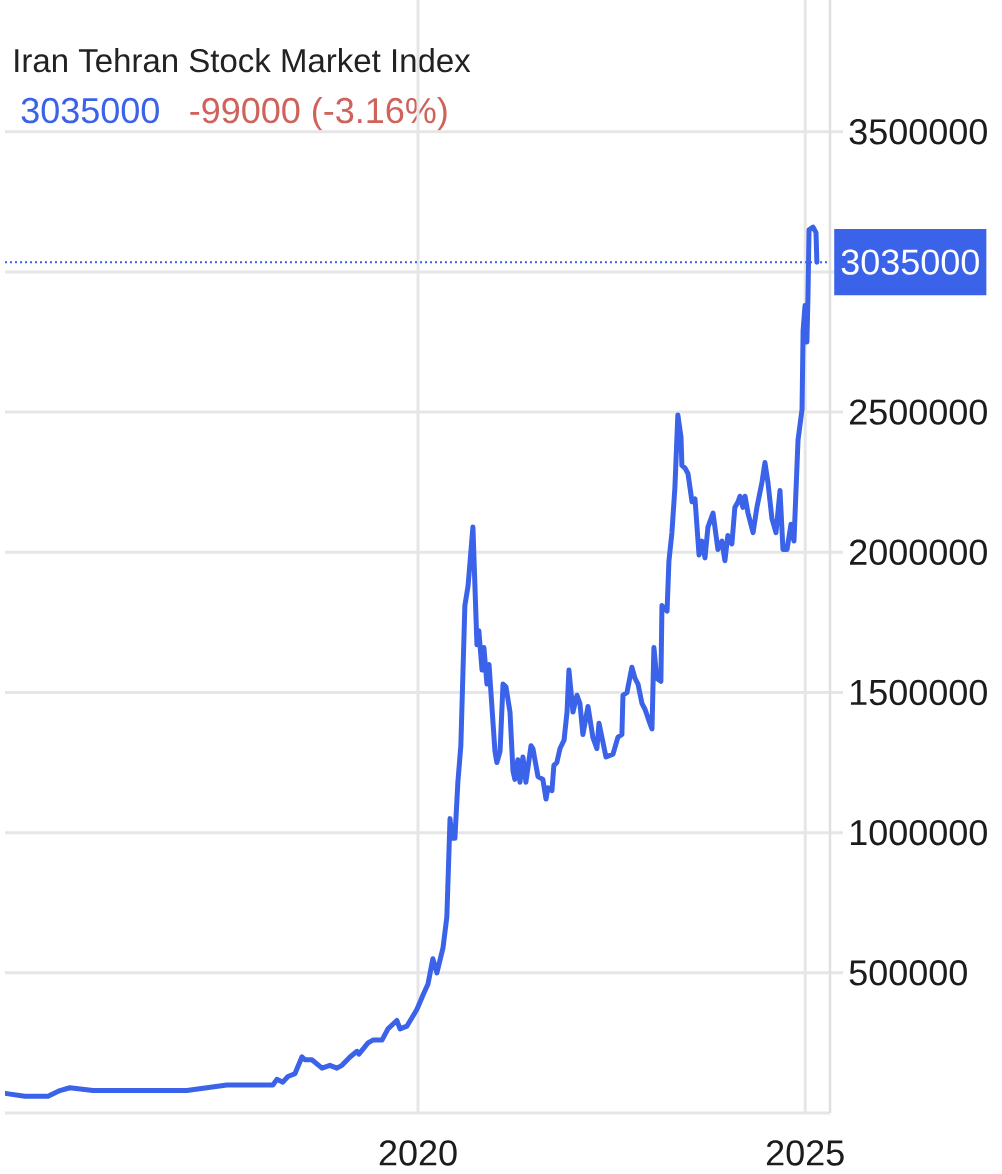 The image size is (1002, 1174). Describe the element at coordinates (918, 552) in the screenshot. I see `y-tick-label: 2000000` at that location.